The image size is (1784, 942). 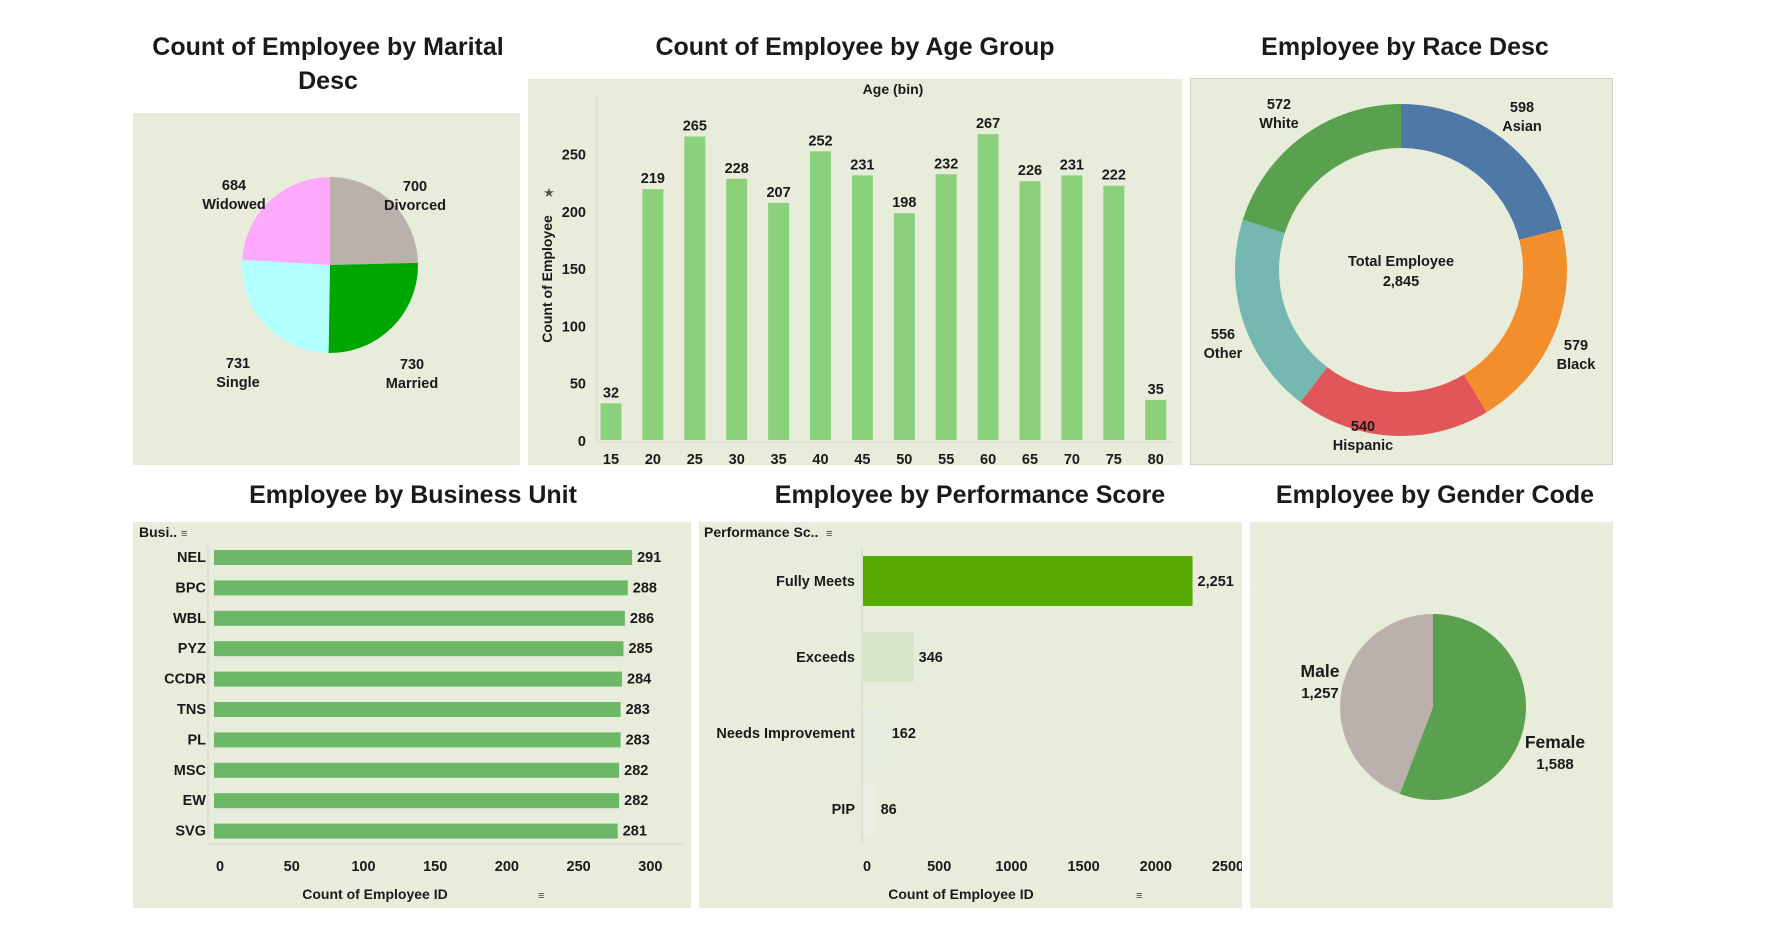 I want to click on business-category-nel: NEL, so click(x=191, y=558).